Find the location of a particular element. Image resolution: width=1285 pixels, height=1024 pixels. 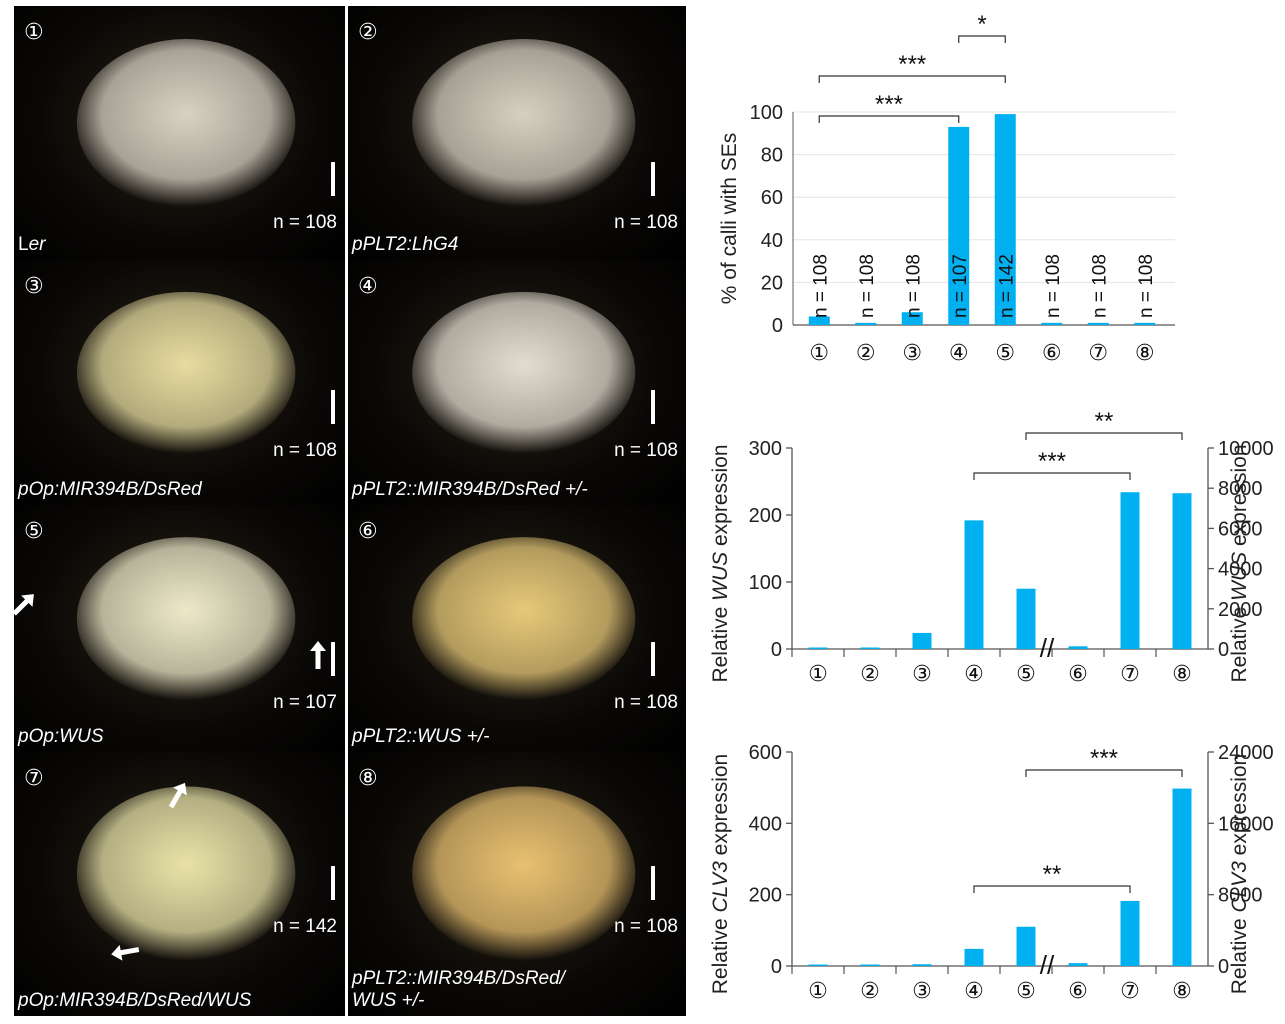

photo-panel-3: ③ n = 108 pOp:MIR394B/DsRed is located at coordinates (179, 382).